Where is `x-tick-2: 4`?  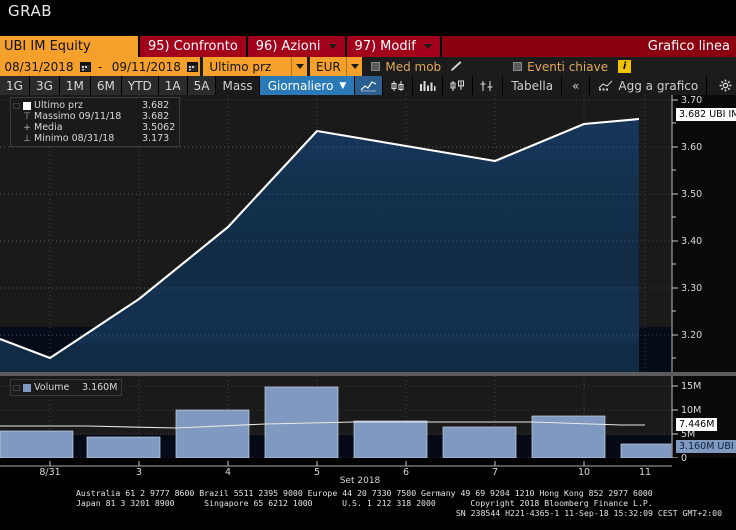
x-tick-2: 4 is located at coordinates (228, 472).